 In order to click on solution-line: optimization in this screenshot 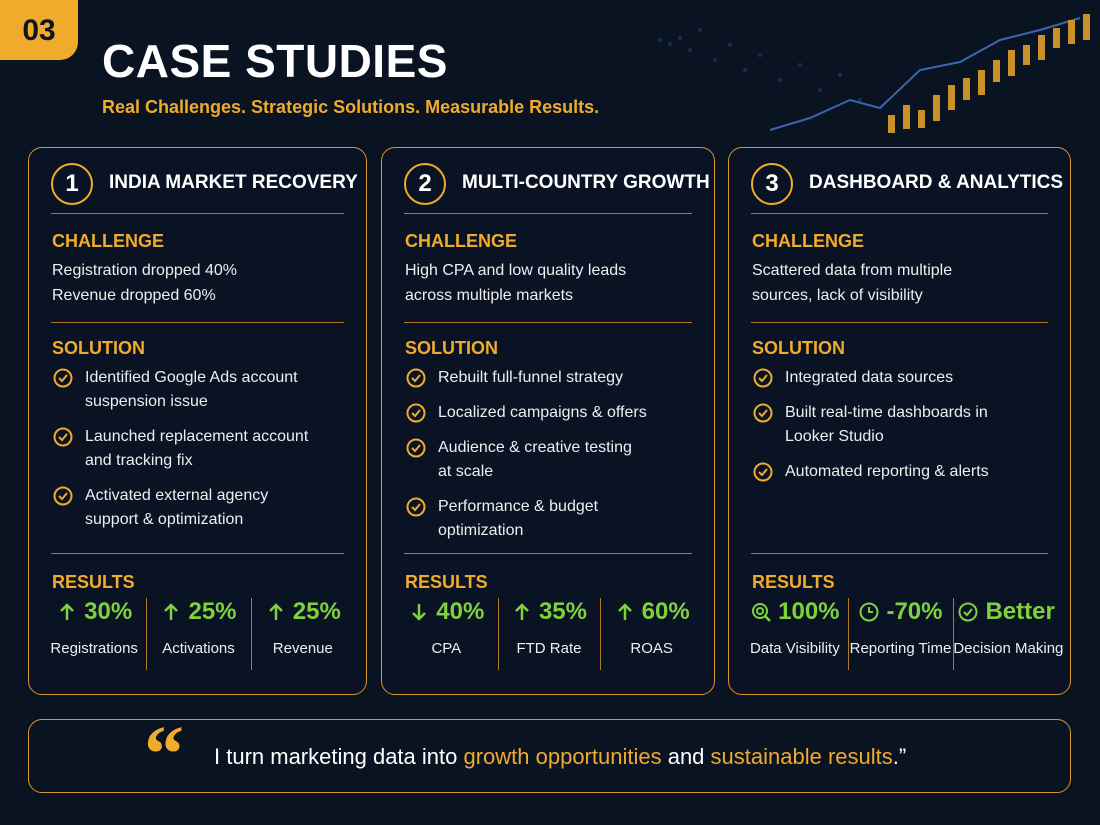, I will do `click(481, 530)`.